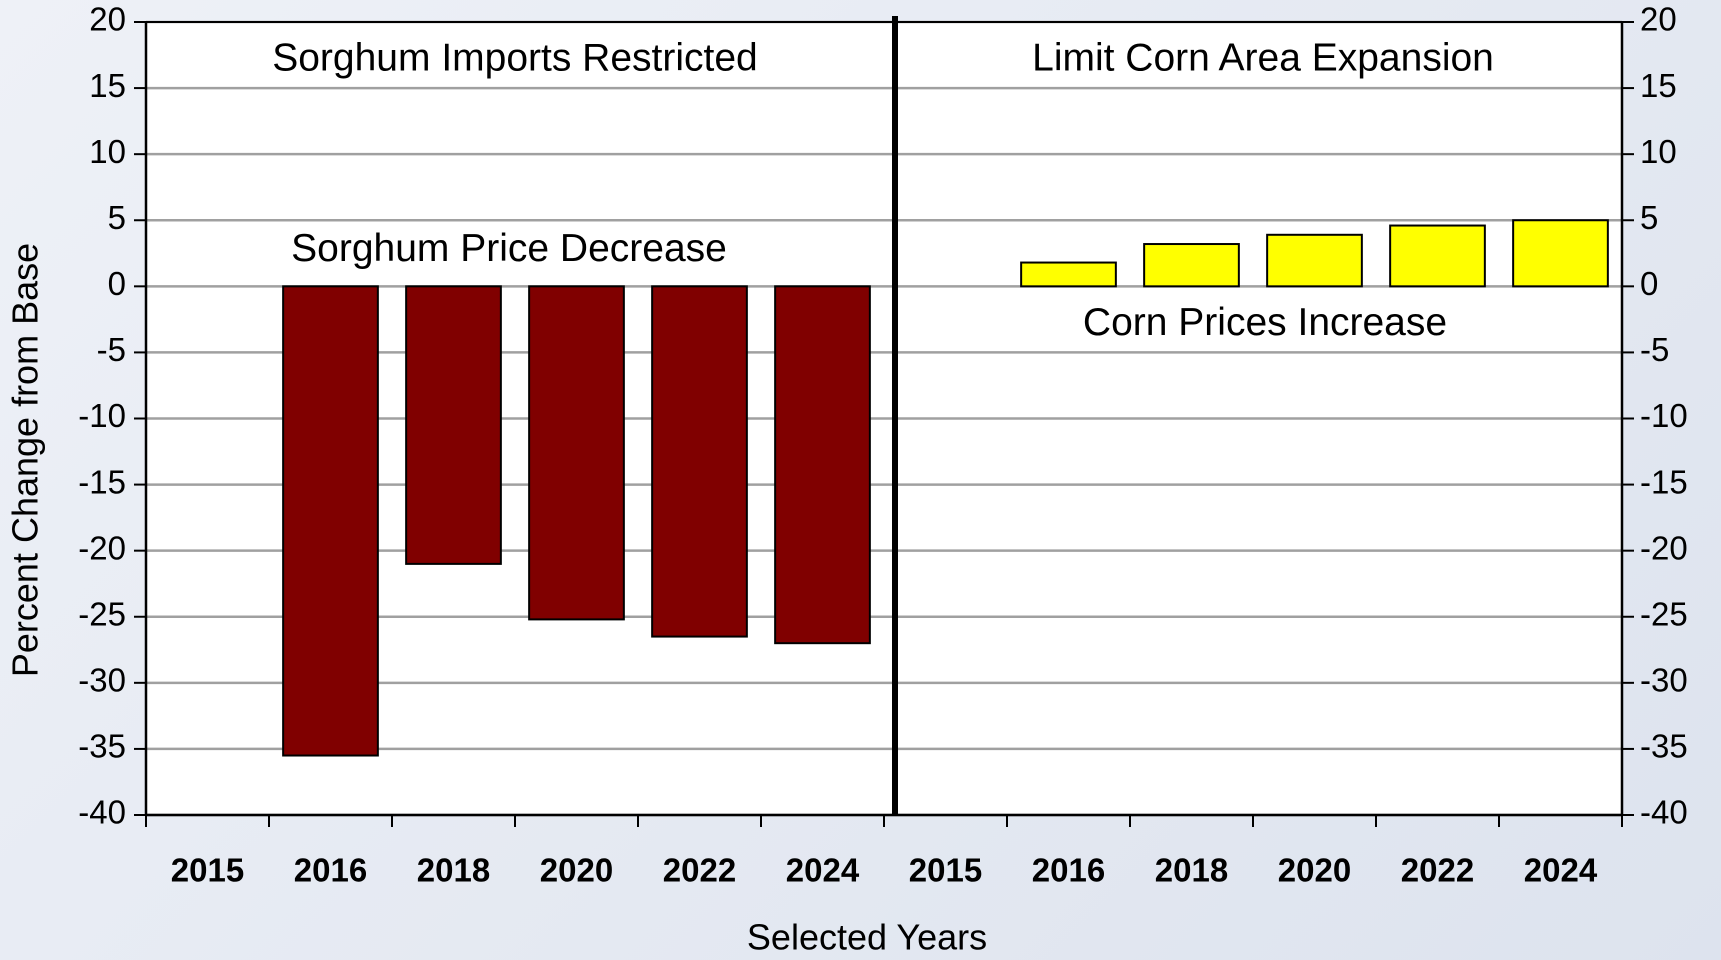 This screenshot has height=960, width=1721. What do you see at coordinates (509, 248) in the screenshot?
I see `panel-annotation: Sorghum Price Decrease` at bounding box center [509, 248].